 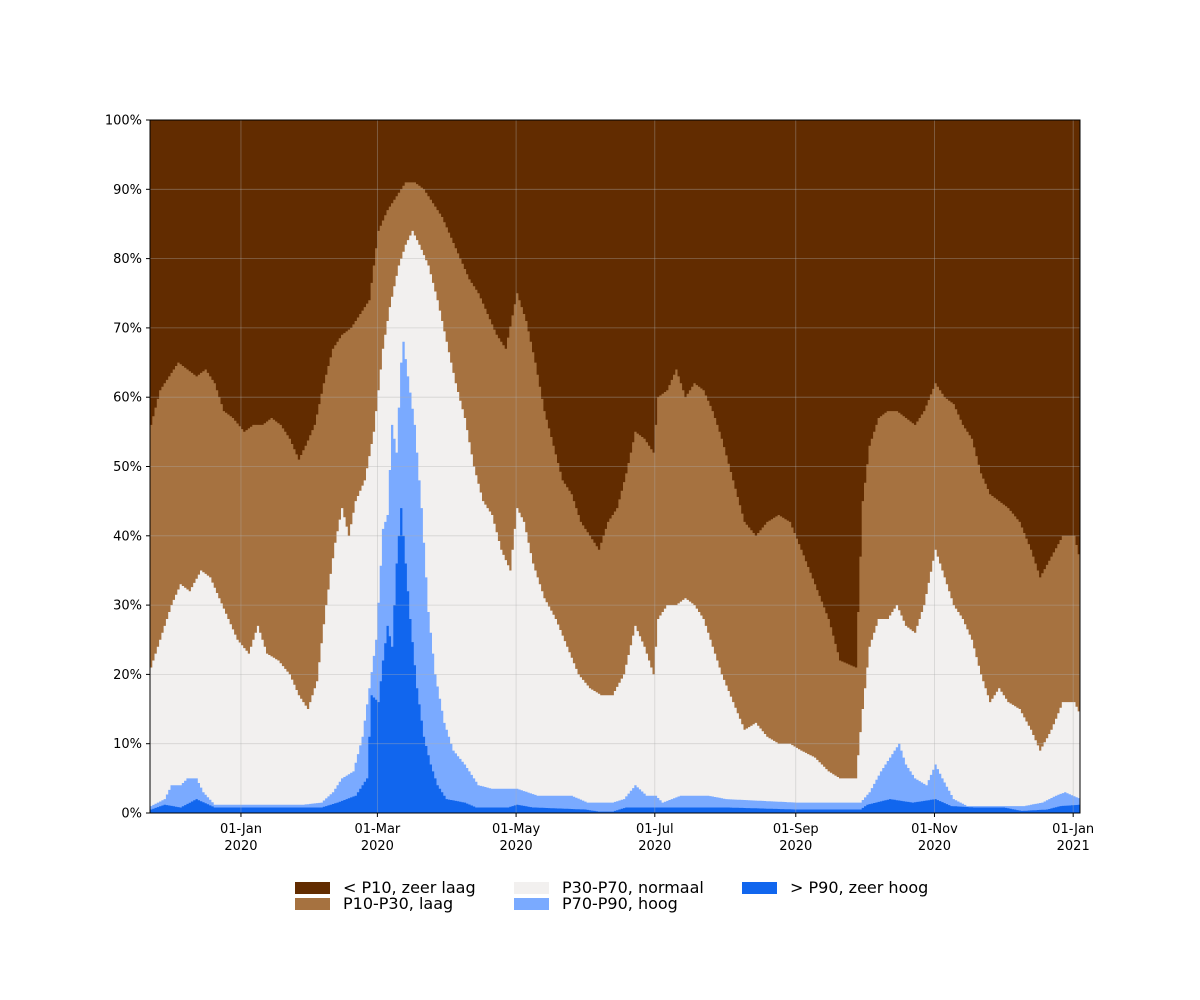 I want to click on y-tick-label: 100%, so click(x=123, y=121).